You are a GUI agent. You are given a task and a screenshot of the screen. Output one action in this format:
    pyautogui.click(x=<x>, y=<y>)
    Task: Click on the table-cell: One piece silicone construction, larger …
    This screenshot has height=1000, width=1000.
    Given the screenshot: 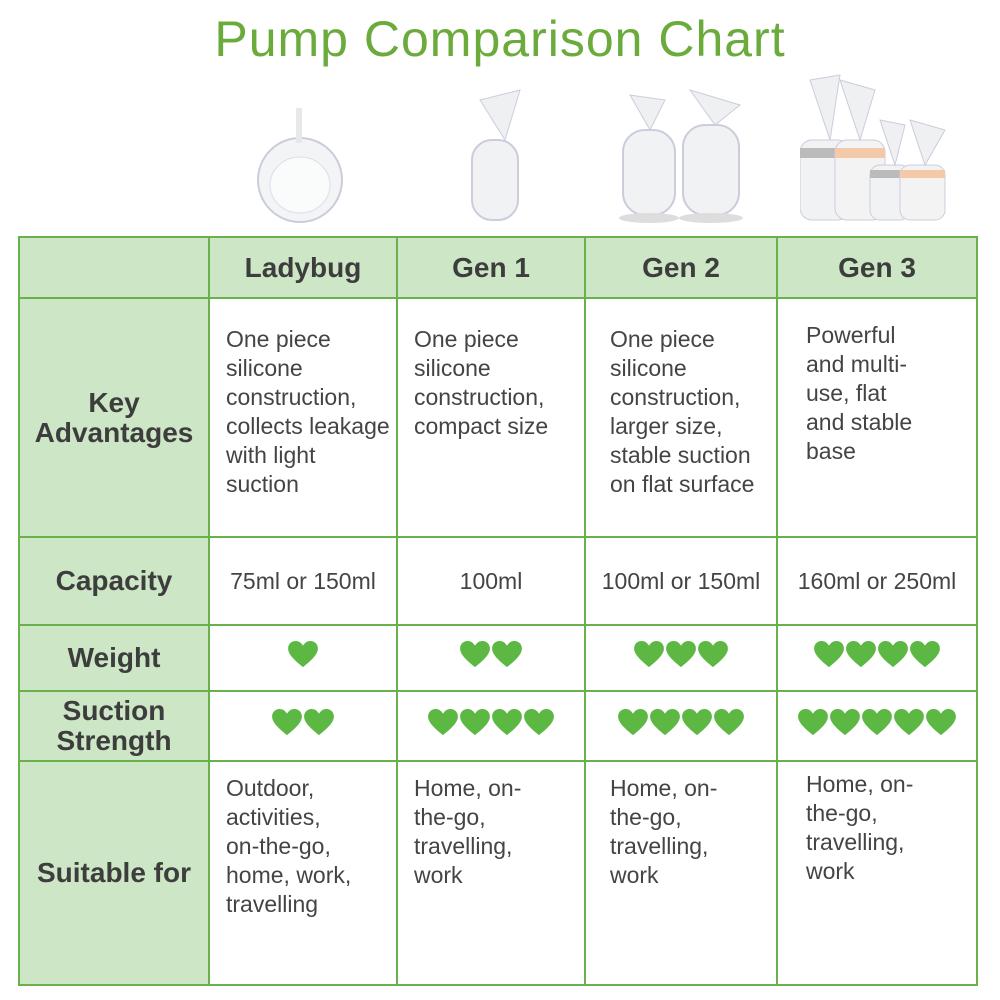 What is the action you would take?
    pyautogui.click(x=681, y=417)
    